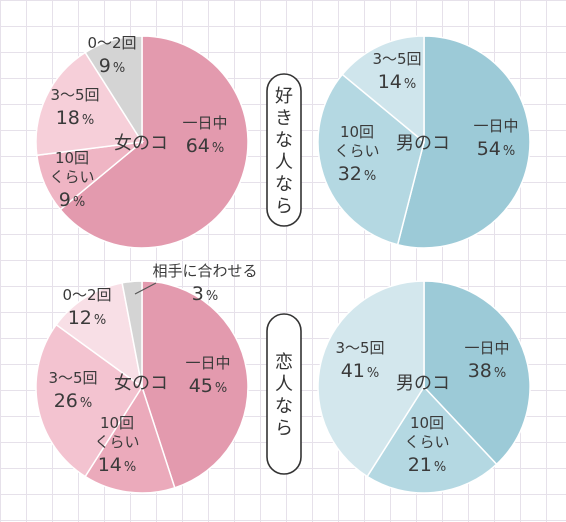 The width and height of the screenshot is (566, 522). I want to click on slice-value: 32%, so click(357, 174).